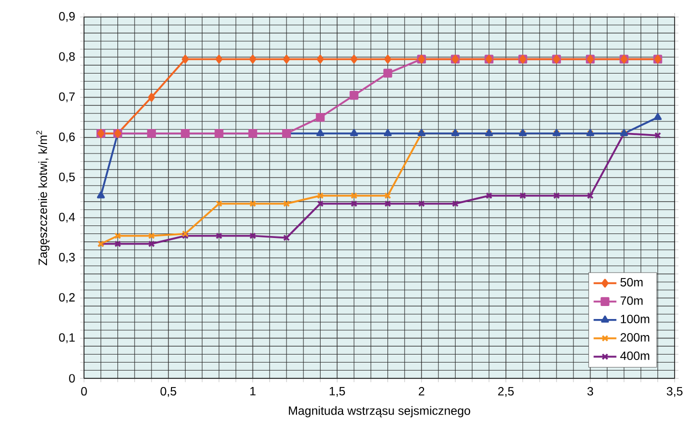 Image resolution: width=690 pixels, height=421 pixels. I want to click on y-tick-label: 0,7, so click(67, 97).